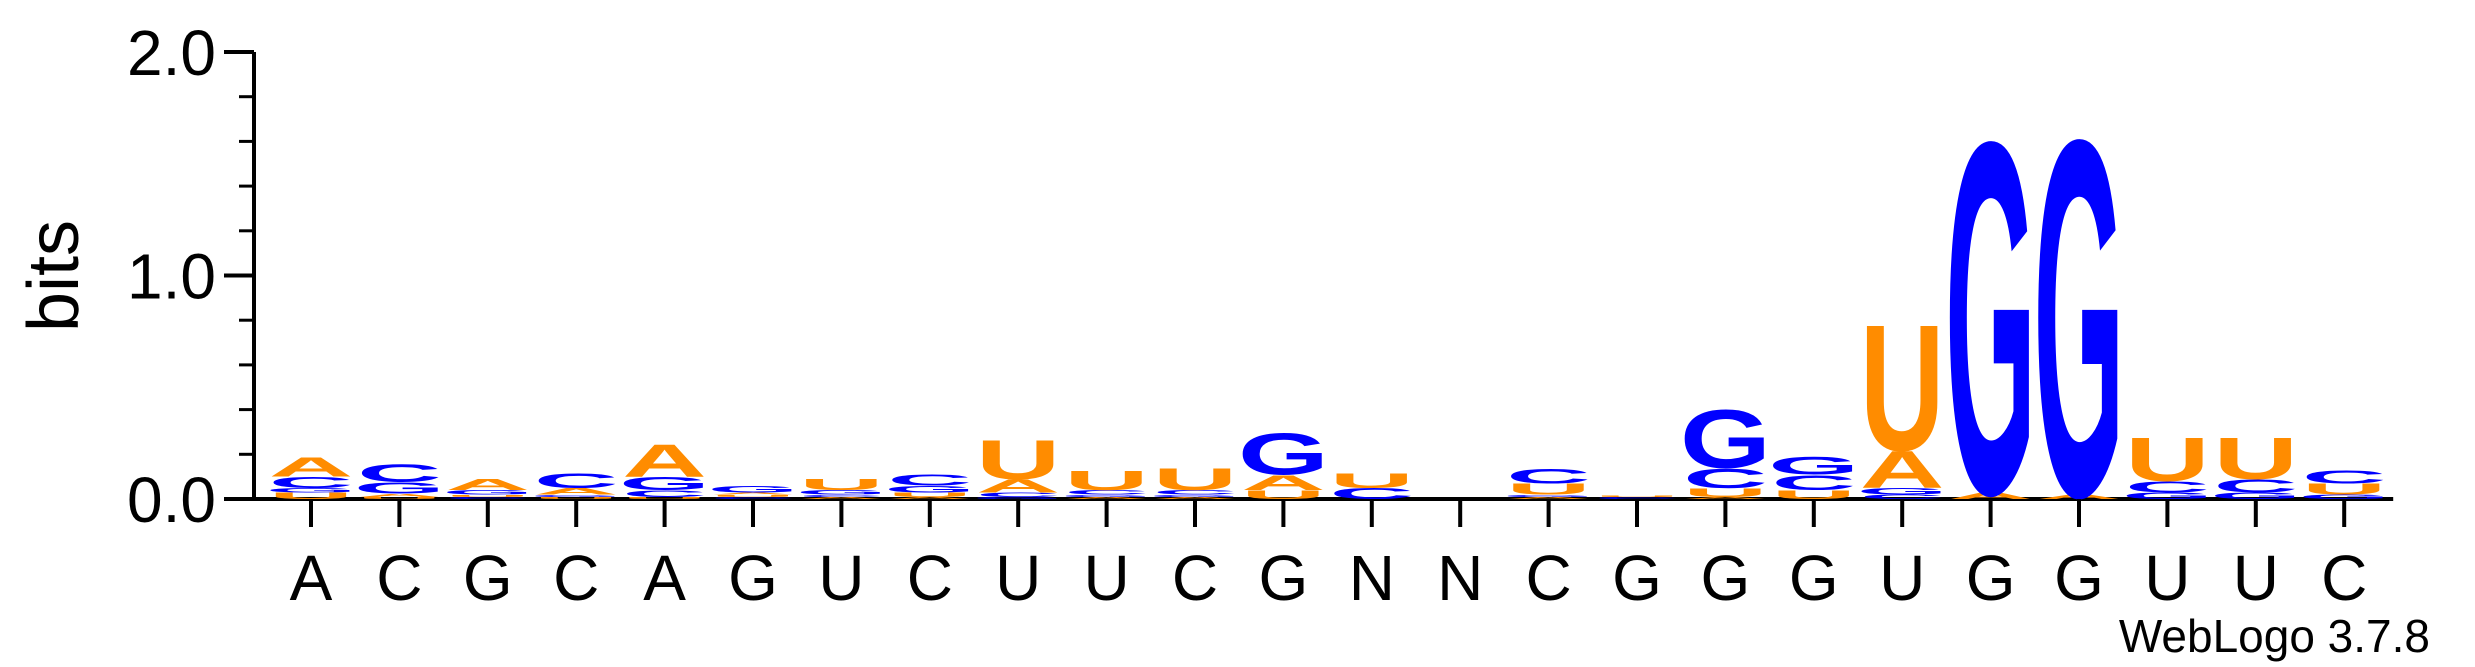  What do you see at coordinates (171, 277) in the screenshot?
I see `y-tick-label: 1.0` at bounding box center [171, 277].